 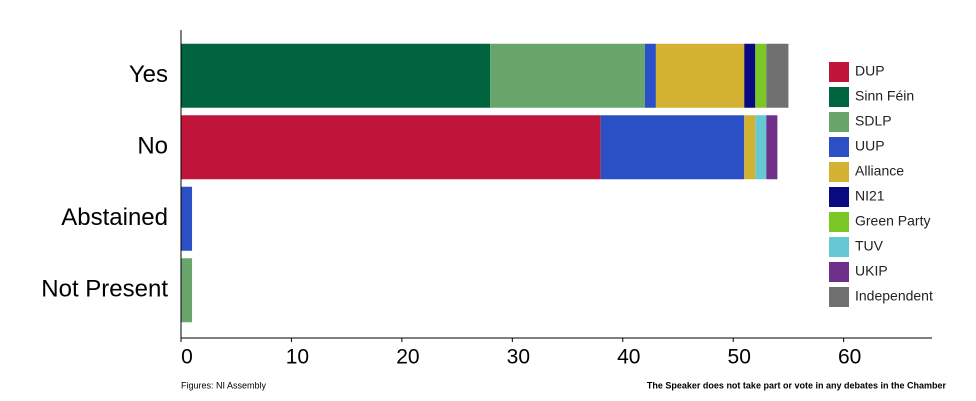 What do you see at coordinates (871, 271) in the screenshot?
I see `legend-label: UKIP` at bounding box center [871, 271].